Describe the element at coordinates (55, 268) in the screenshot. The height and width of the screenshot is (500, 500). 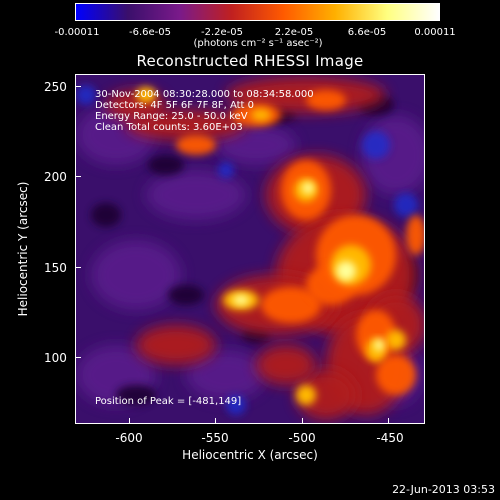
I see `y-tick-label: 150` at that location.